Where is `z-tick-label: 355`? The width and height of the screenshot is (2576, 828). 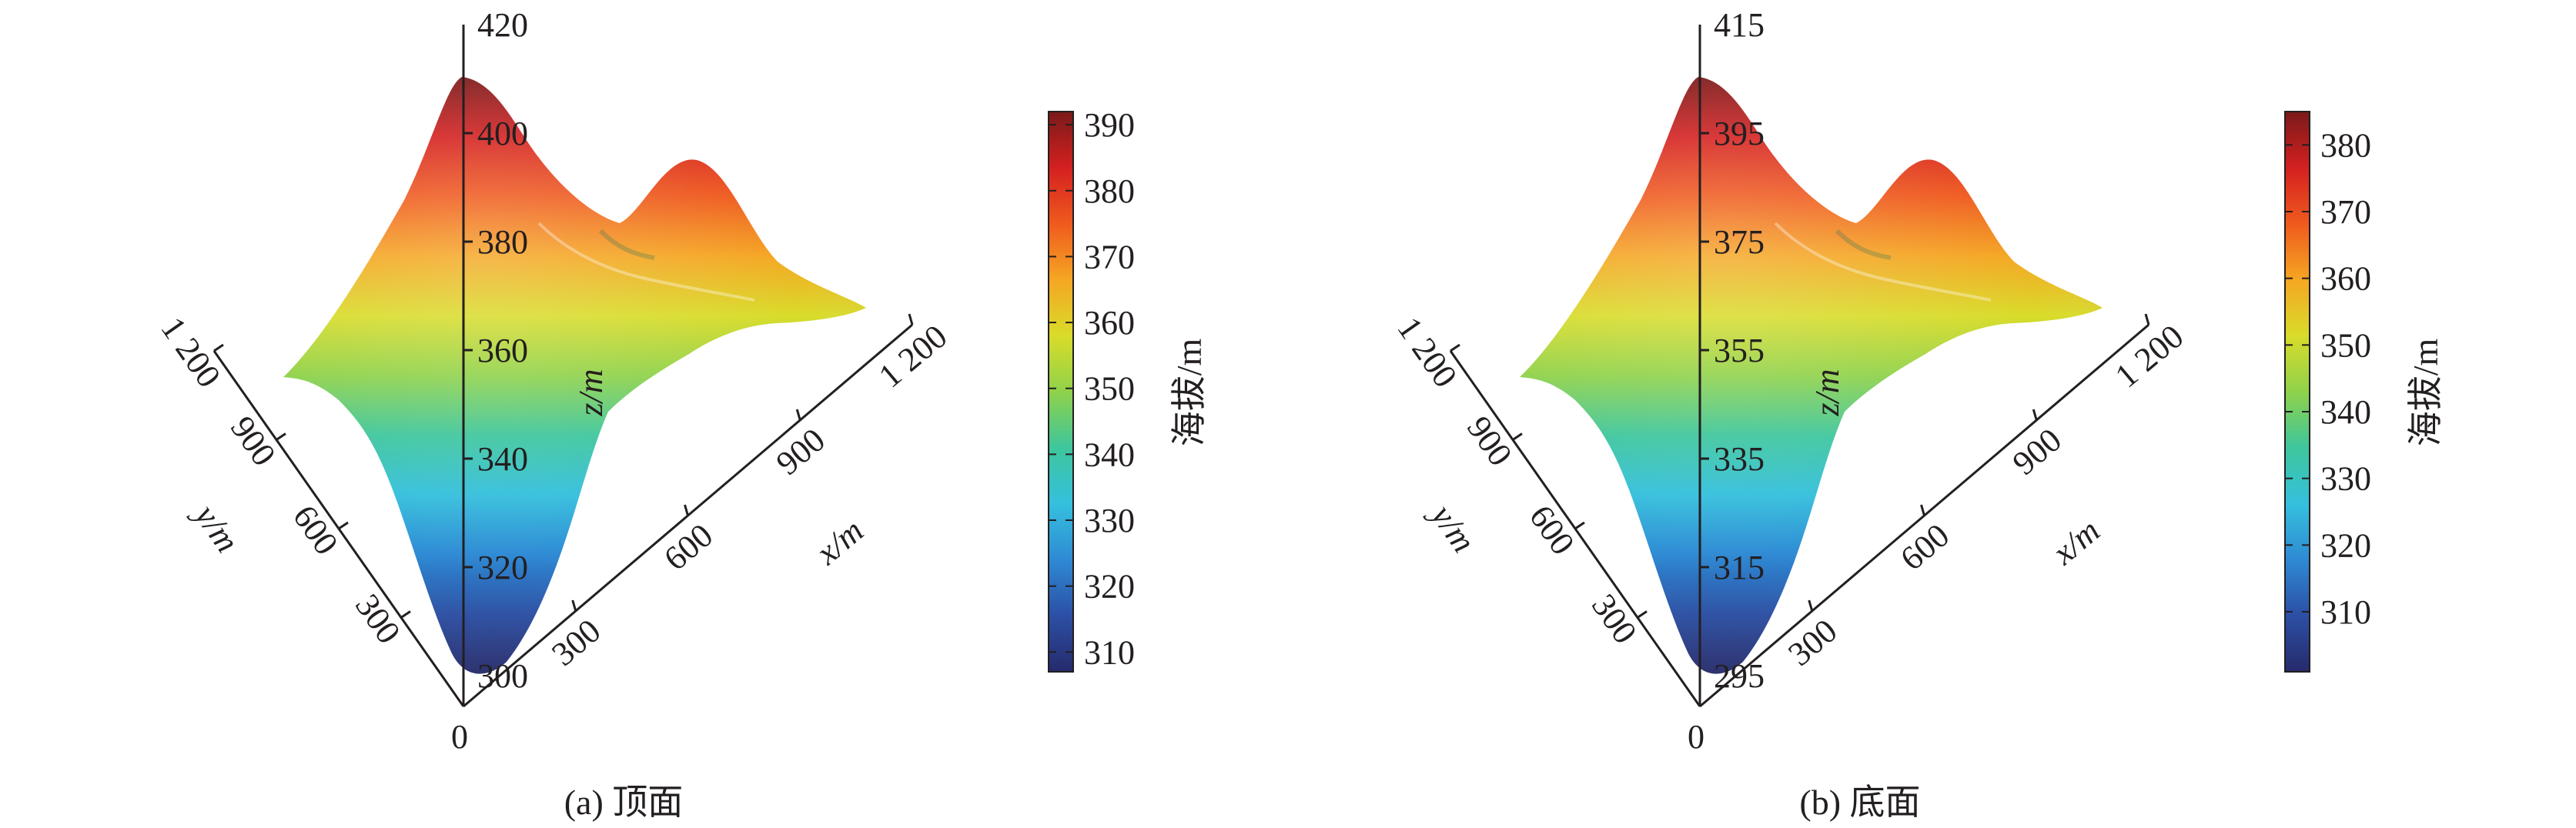
z-tick-label: 355 is located at coordinates (1740, 350).